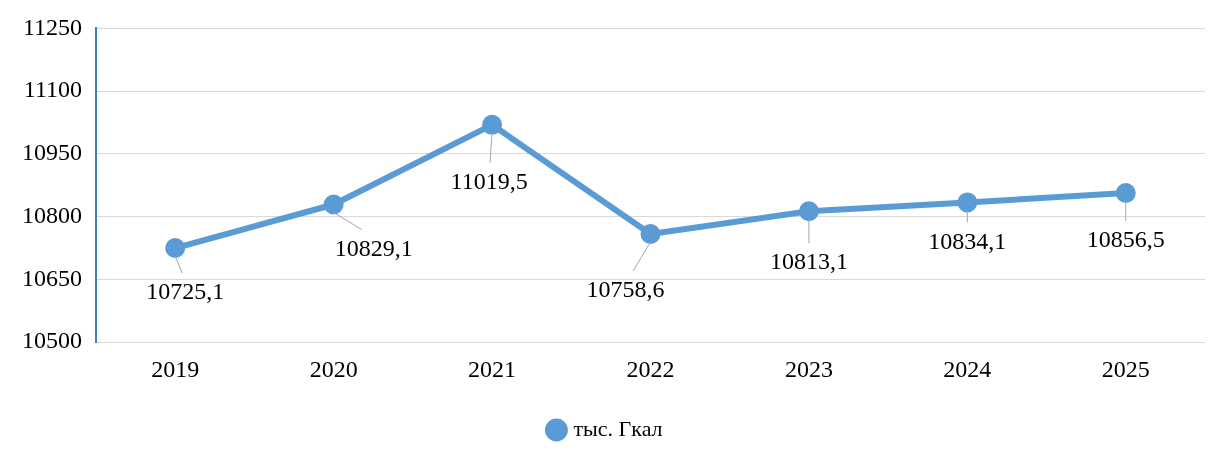 The height and width of the screenshot is (451, 1219). Describe the element at coordinates (1125, 239) in the screenshot. I see `data-label: 10856,5` at that location.